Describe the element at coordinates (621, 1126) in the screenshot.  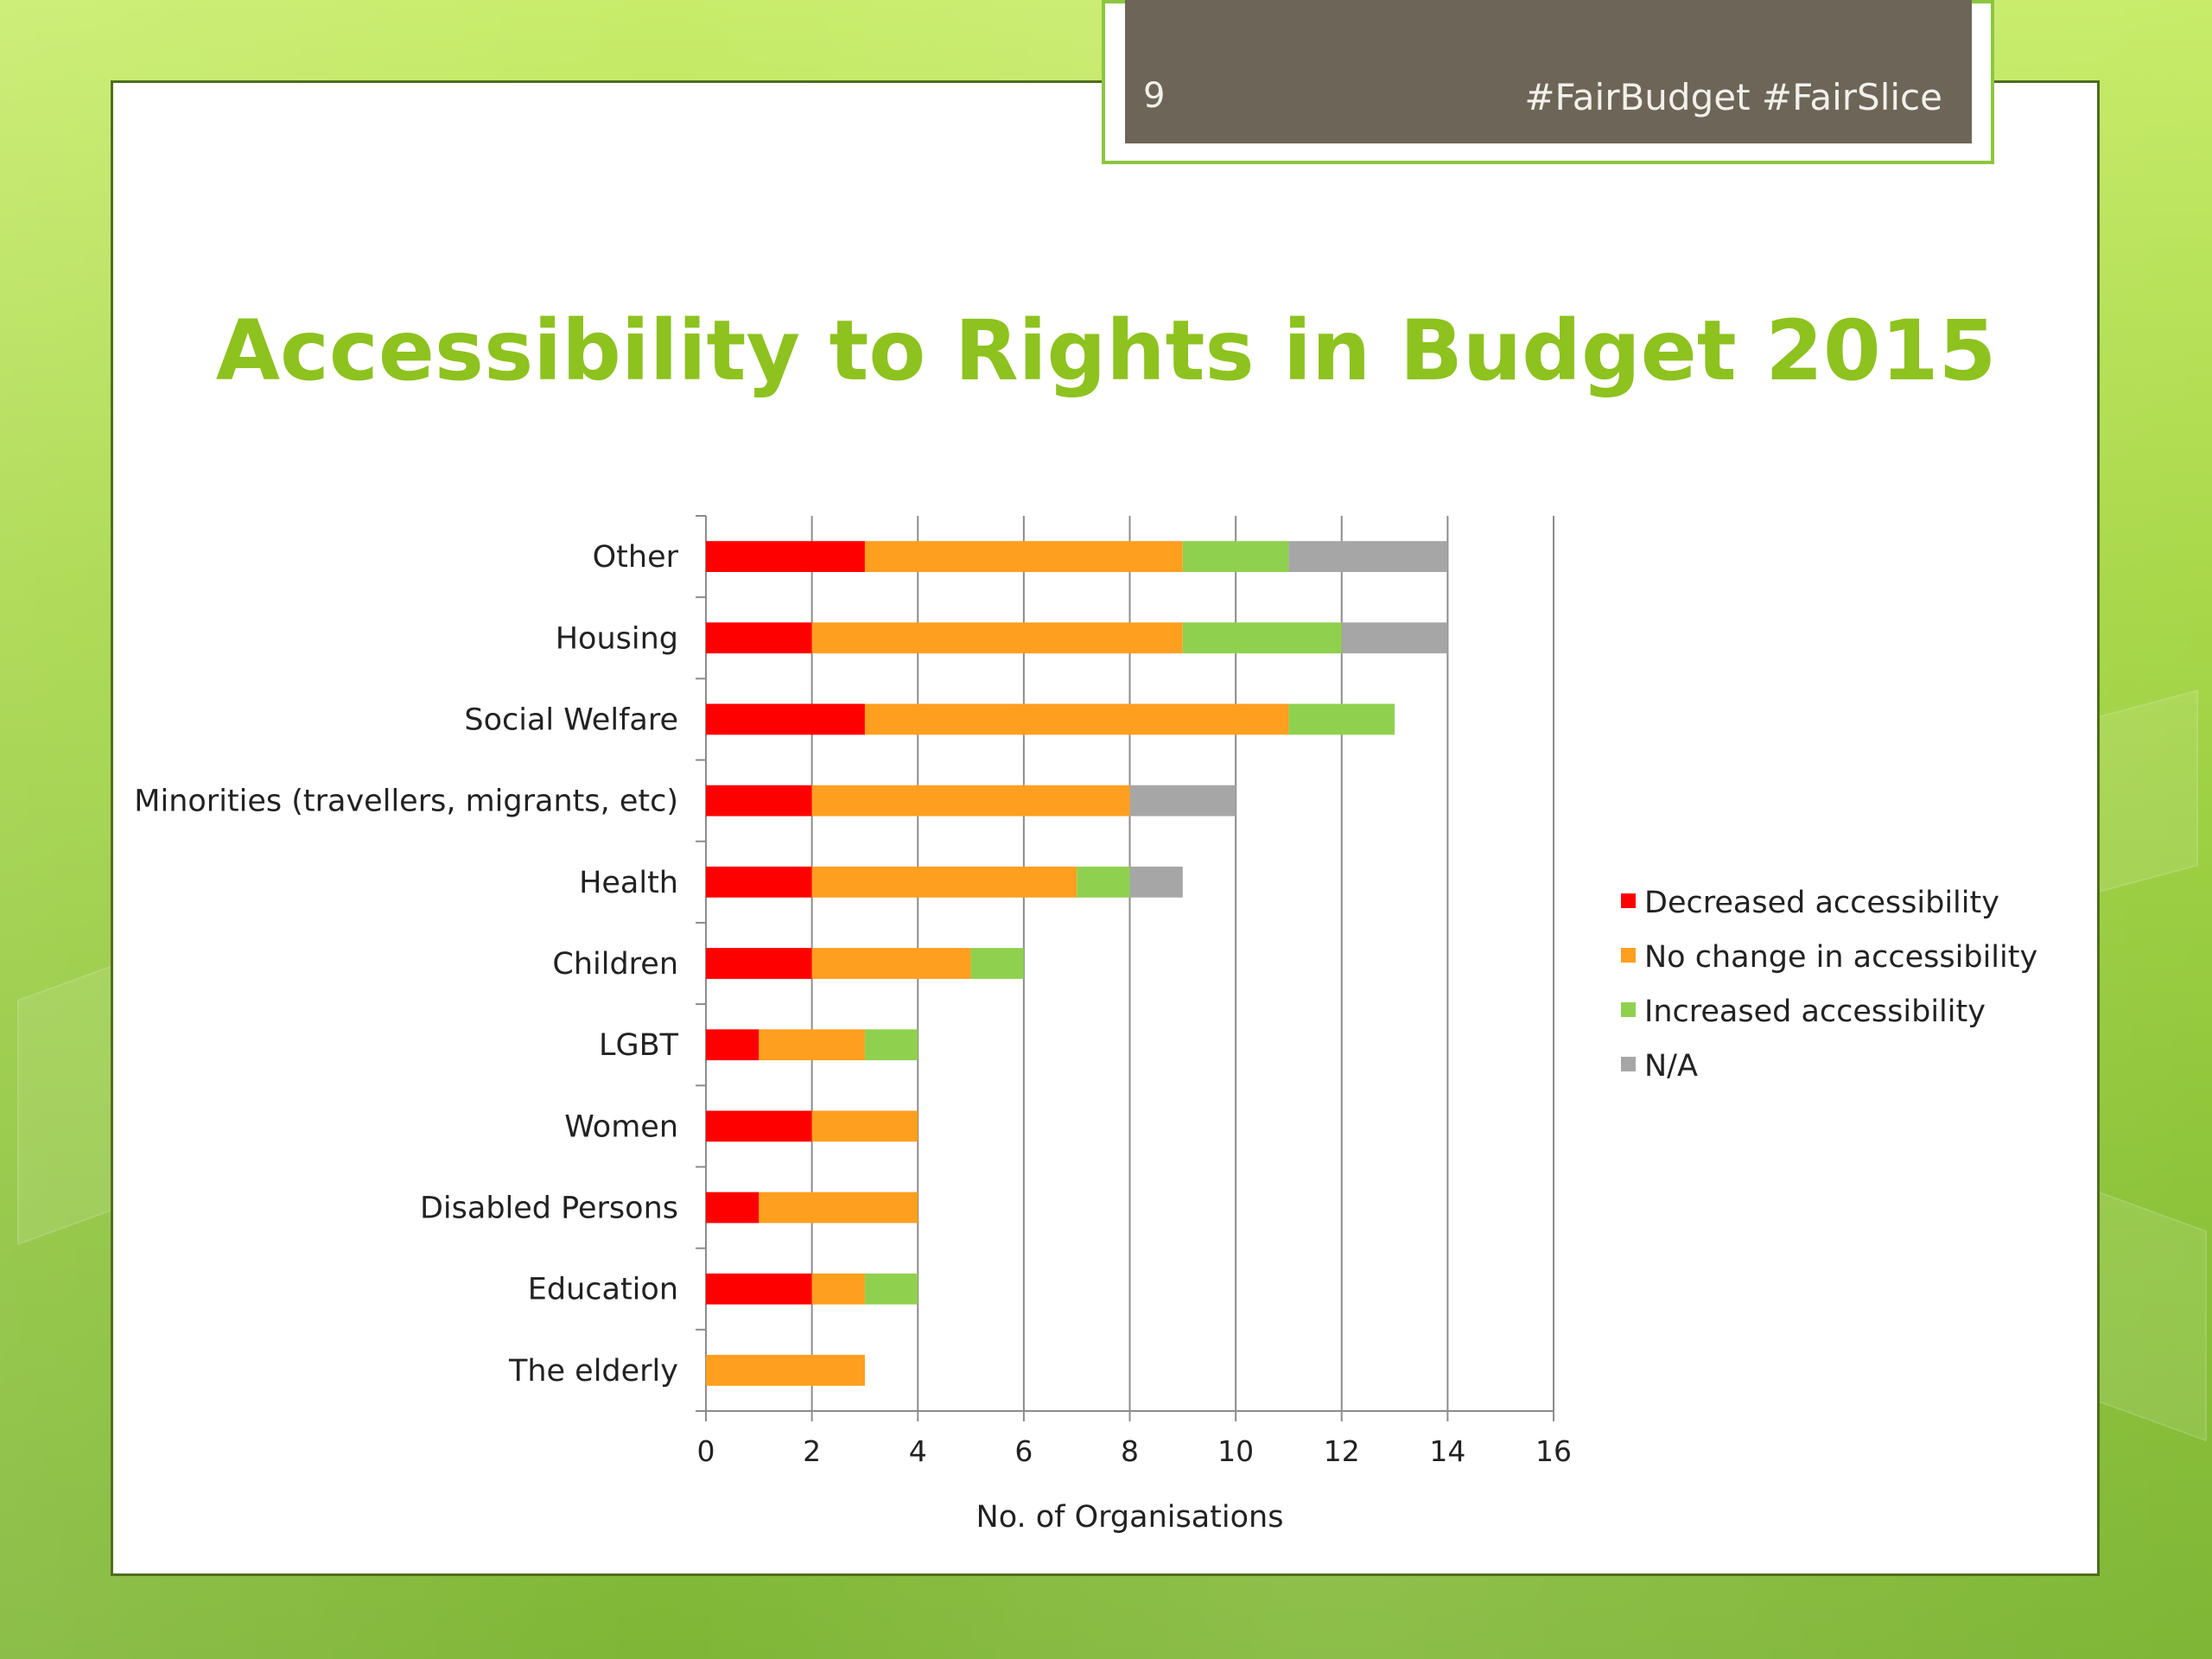
I see `category-label: Women` at that location.